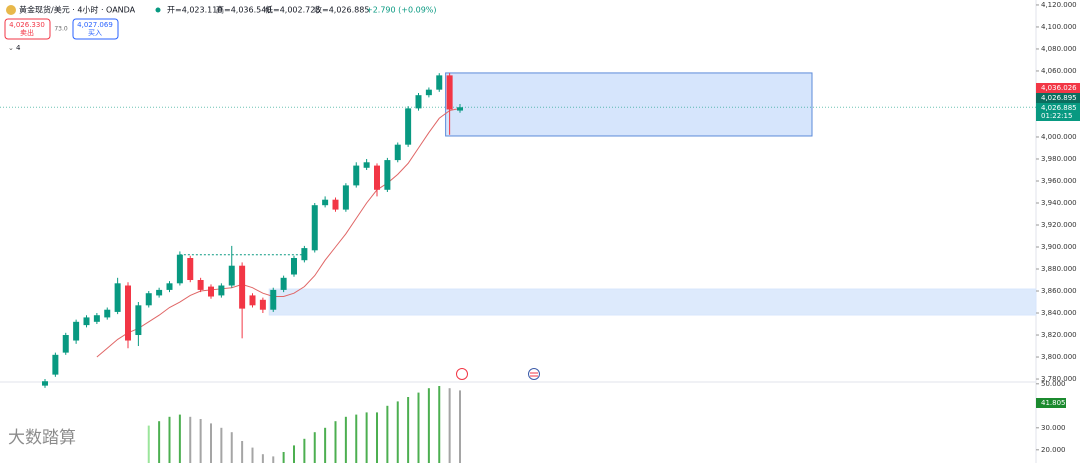 The image size is (1080, 463). Describe the element at coordinates (1059, 5) in the screenshot. I see `y-tick-label: 4,120.000` at that location.